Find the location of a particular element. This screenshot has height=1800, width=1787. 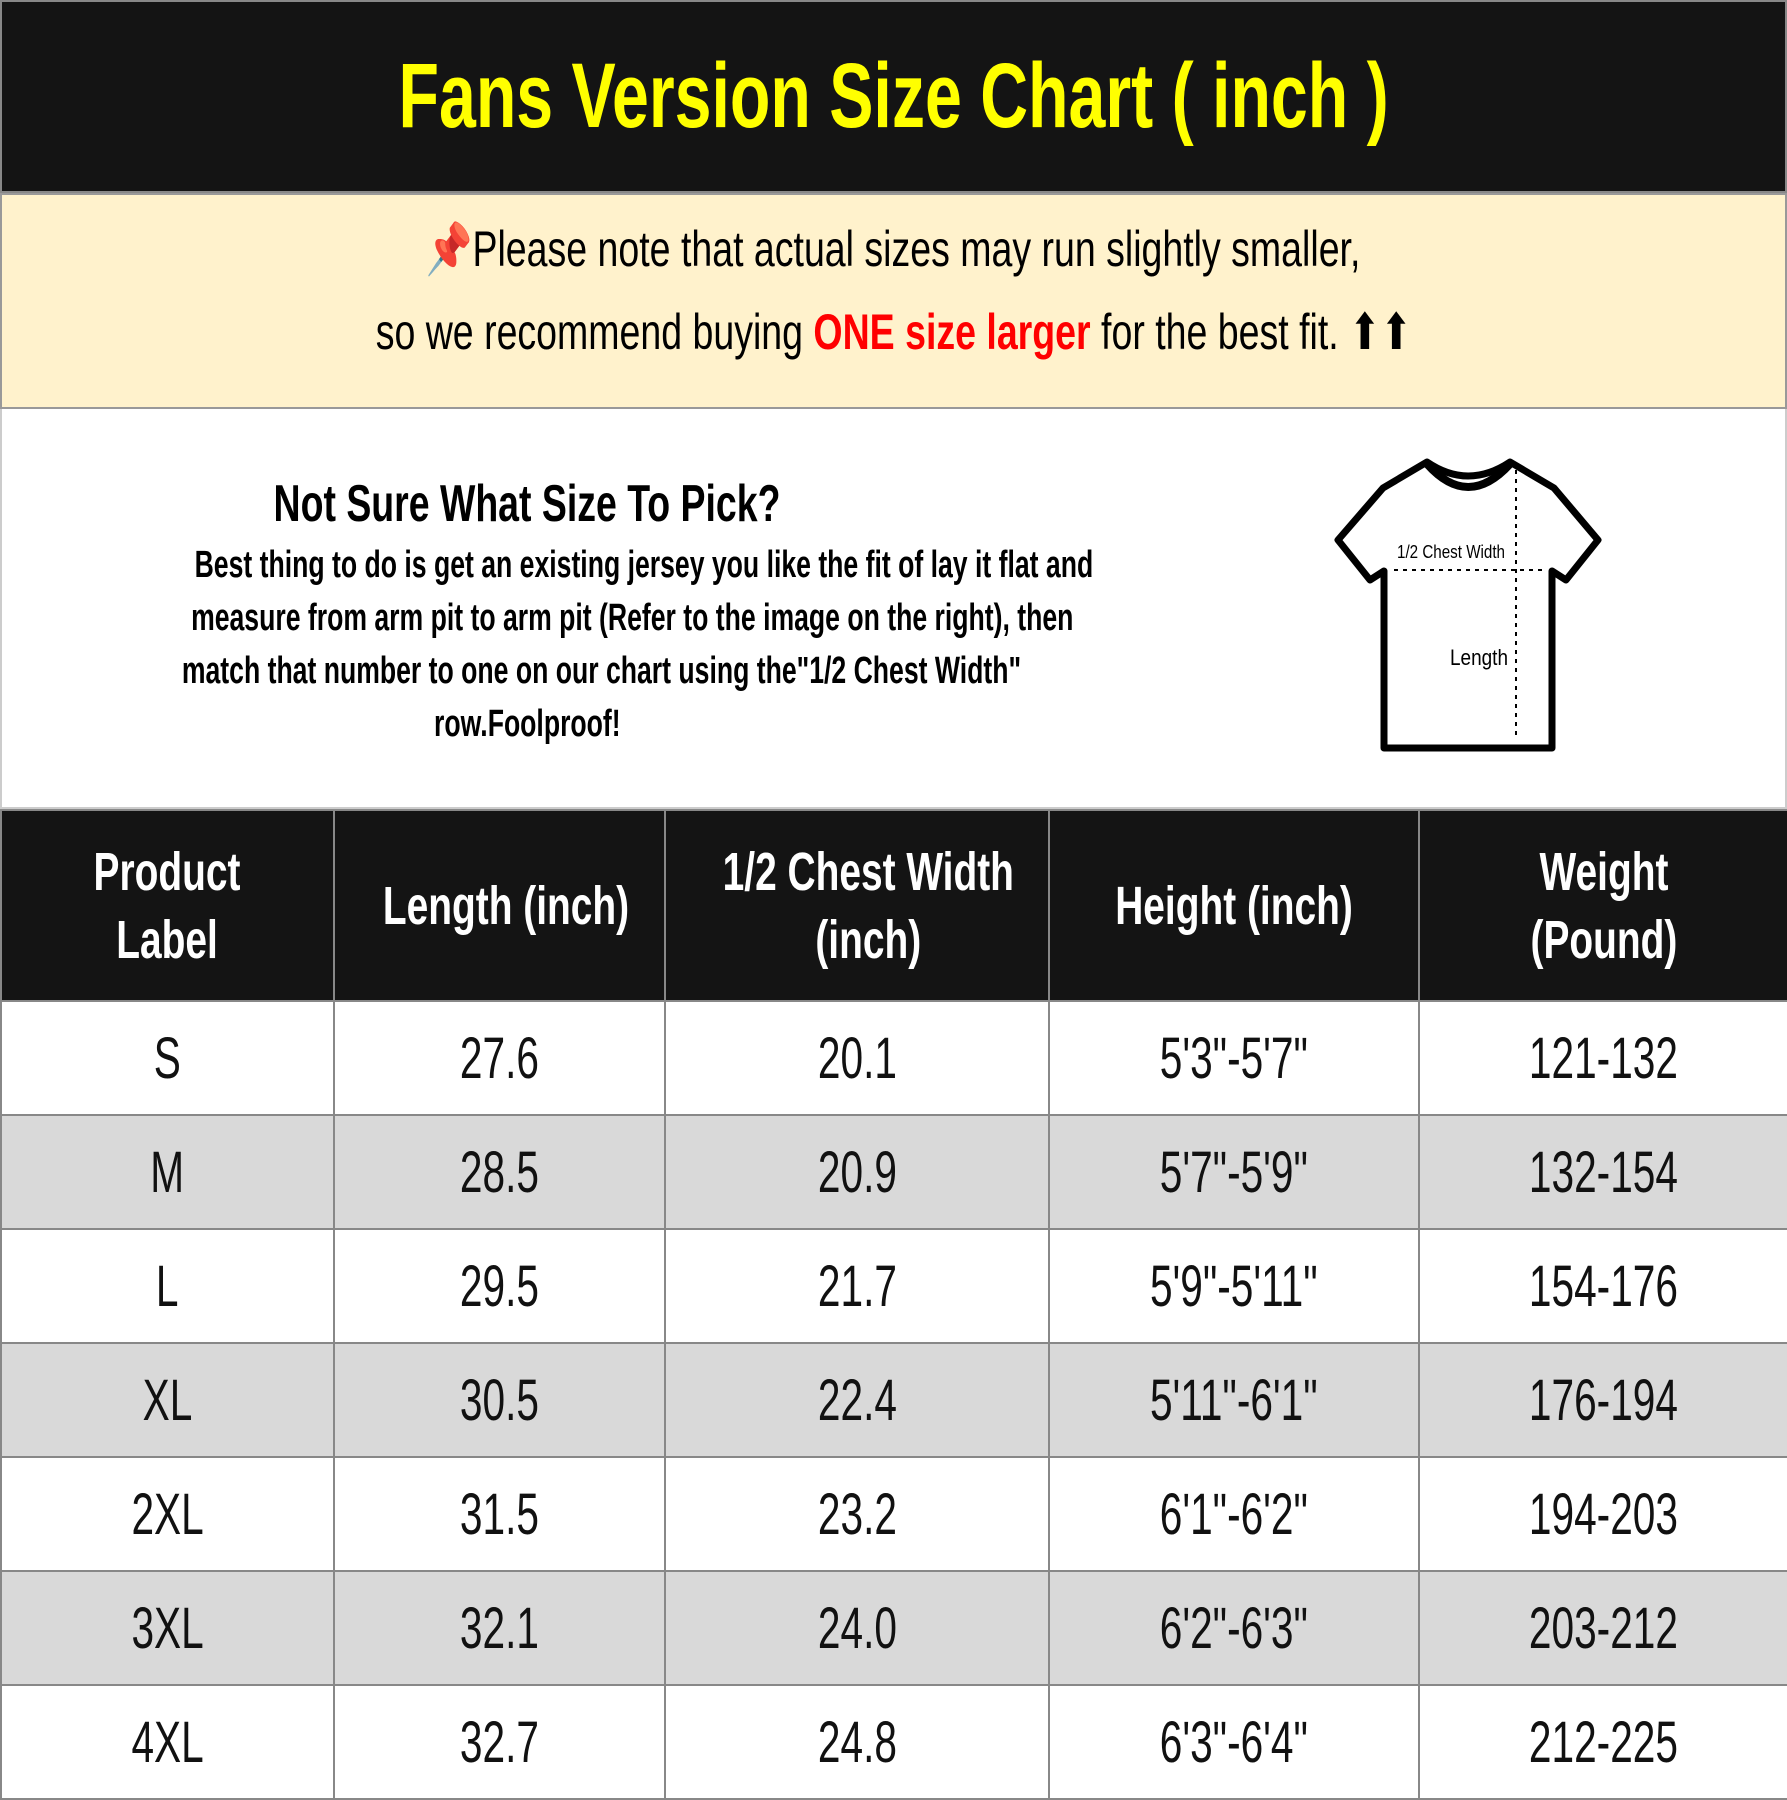

cell-chest-width: 20.9 is located at coordinates (857, 1172).